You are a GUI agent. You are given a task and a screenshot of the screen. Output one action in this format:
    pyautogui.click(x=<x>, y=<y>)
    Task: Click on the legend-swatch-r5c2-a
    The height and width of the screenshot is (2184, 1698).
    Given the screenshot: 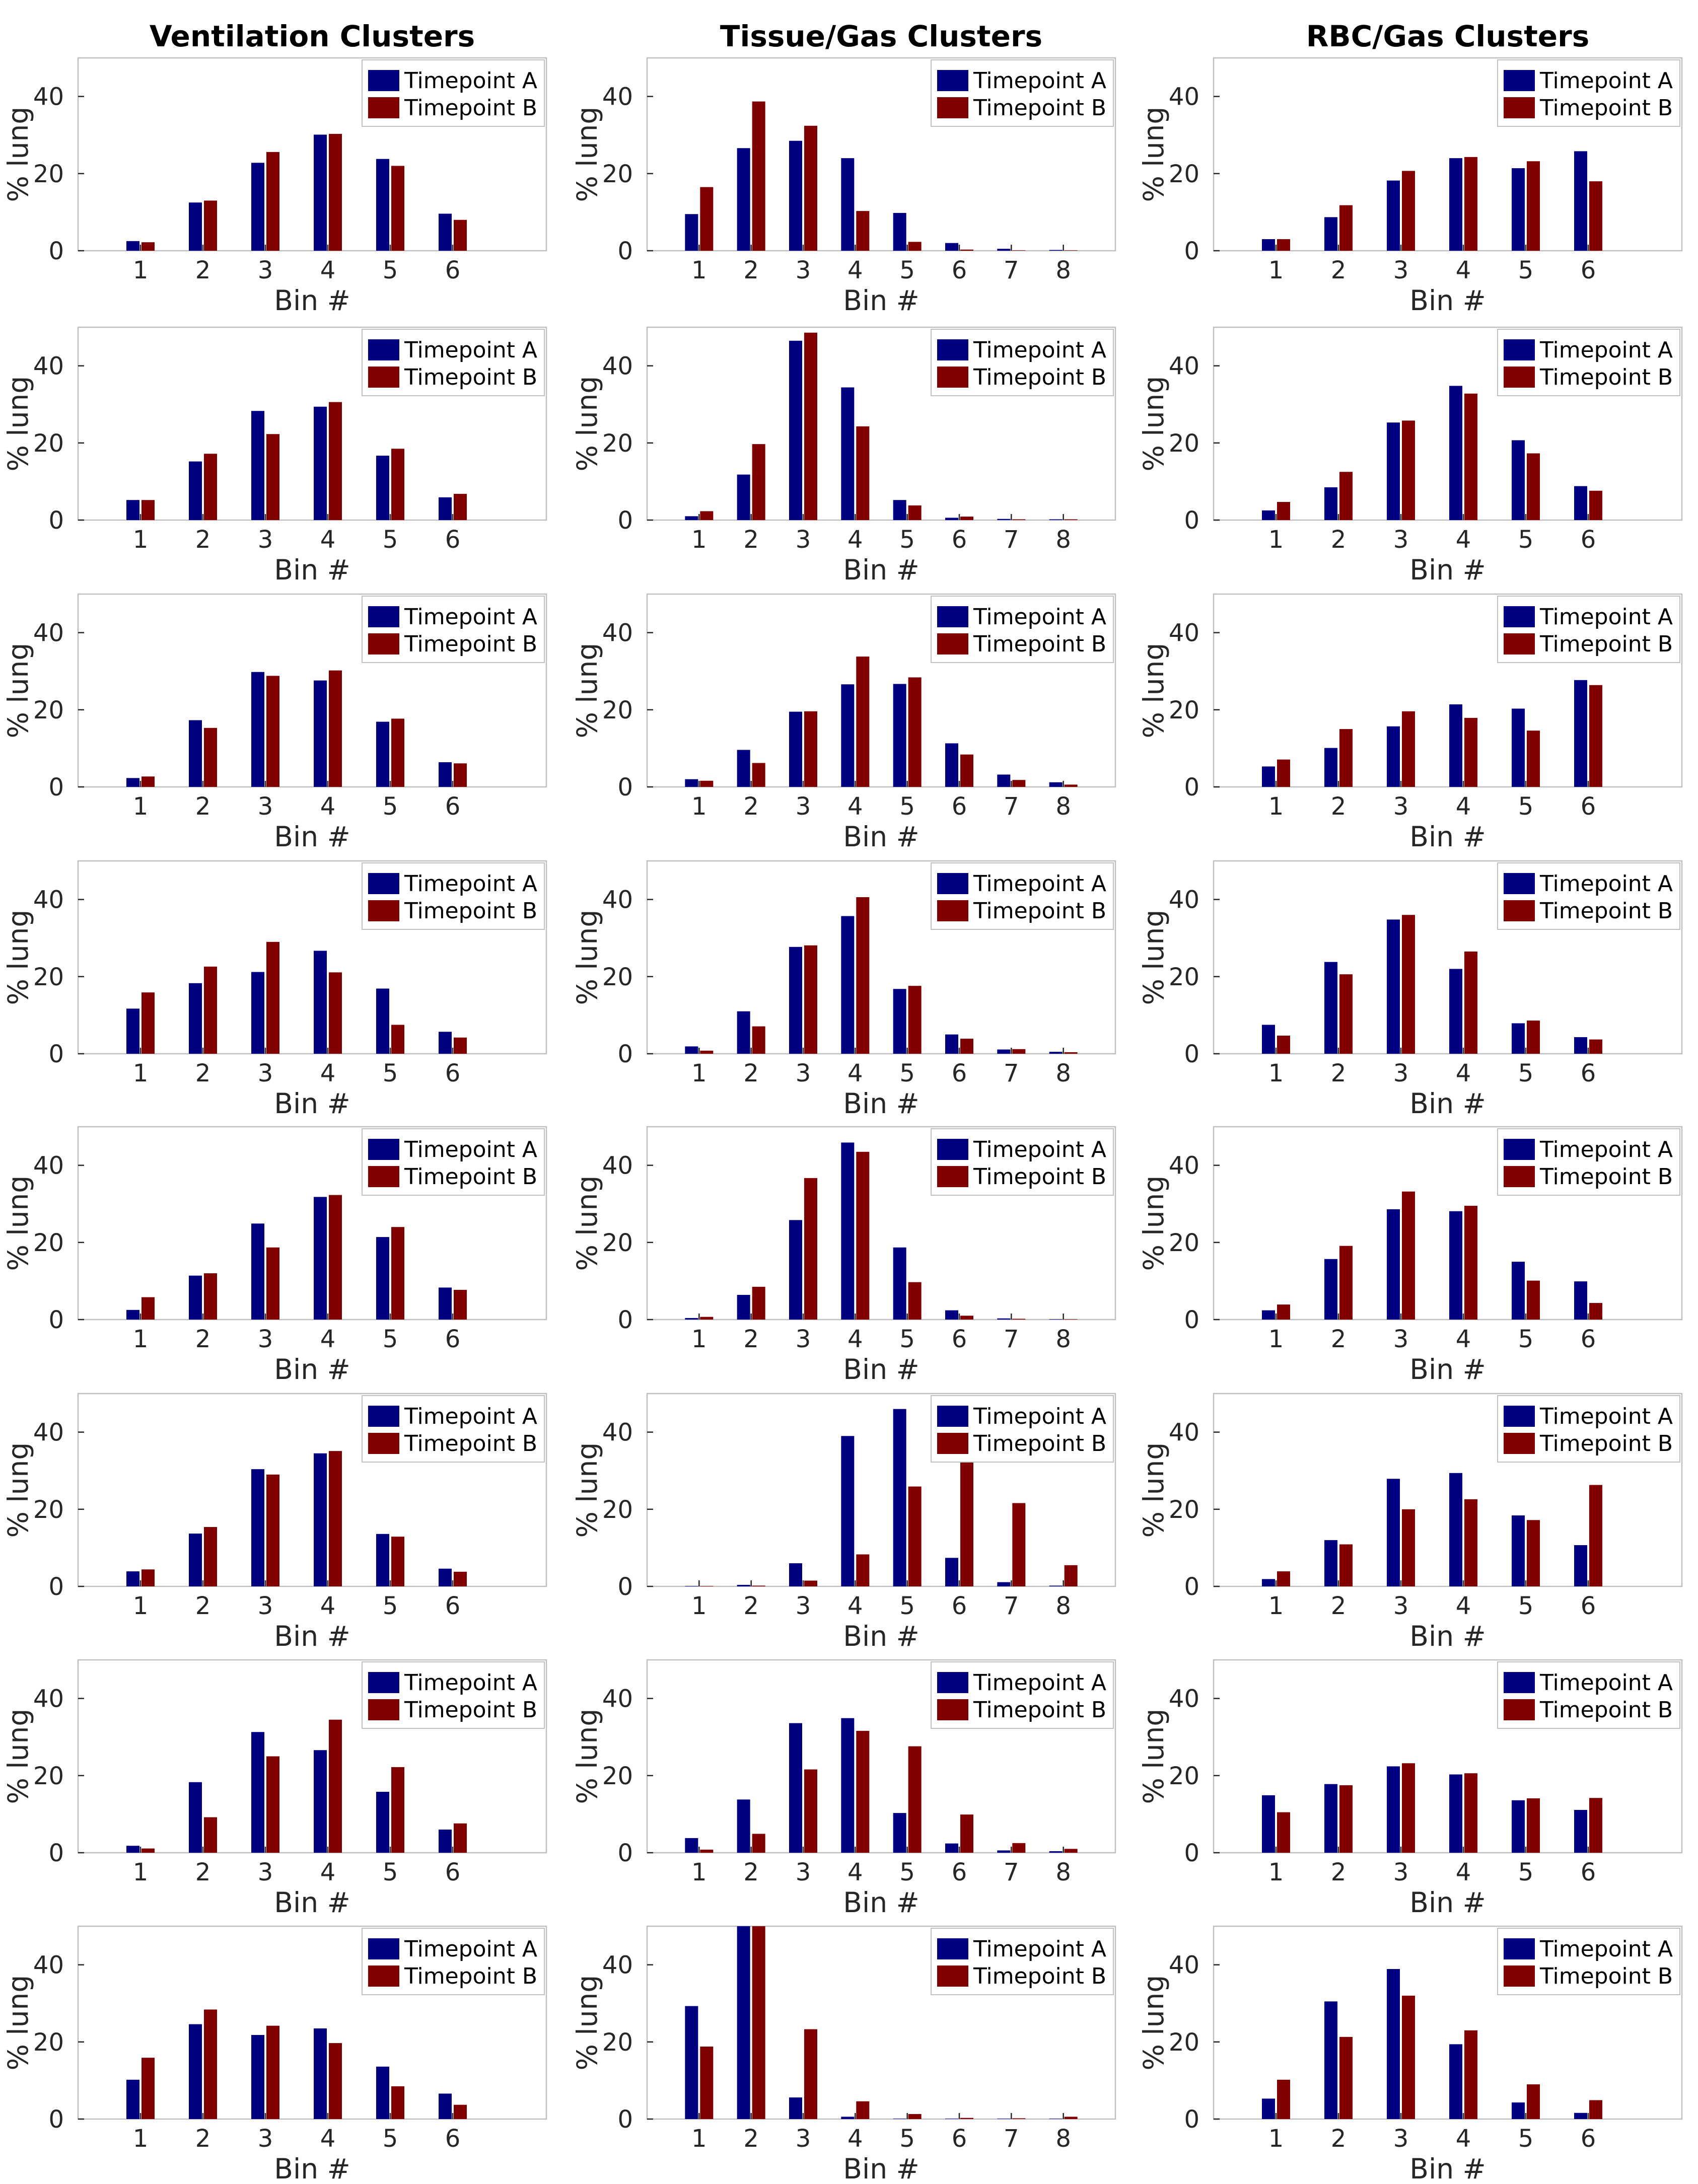 What is the action you would take?
    pyautogui.click(x=952, y=1149)
    